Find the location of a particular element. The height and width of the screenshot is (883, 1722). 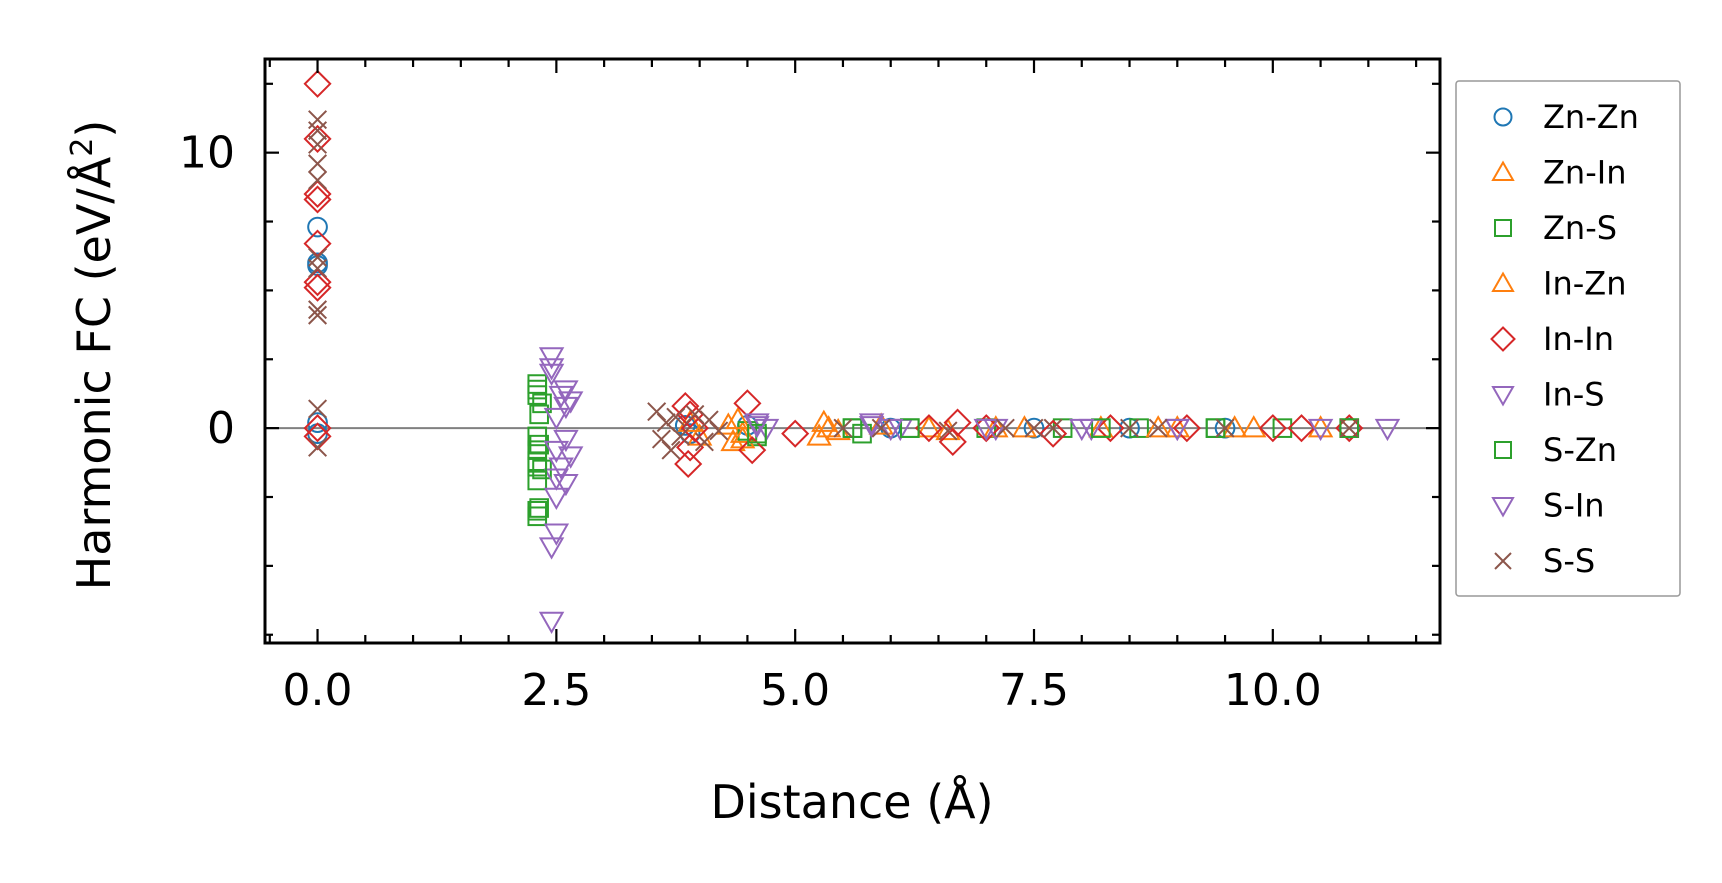

legend-label-in-in: In-In is located at coordinates (1578, 339).